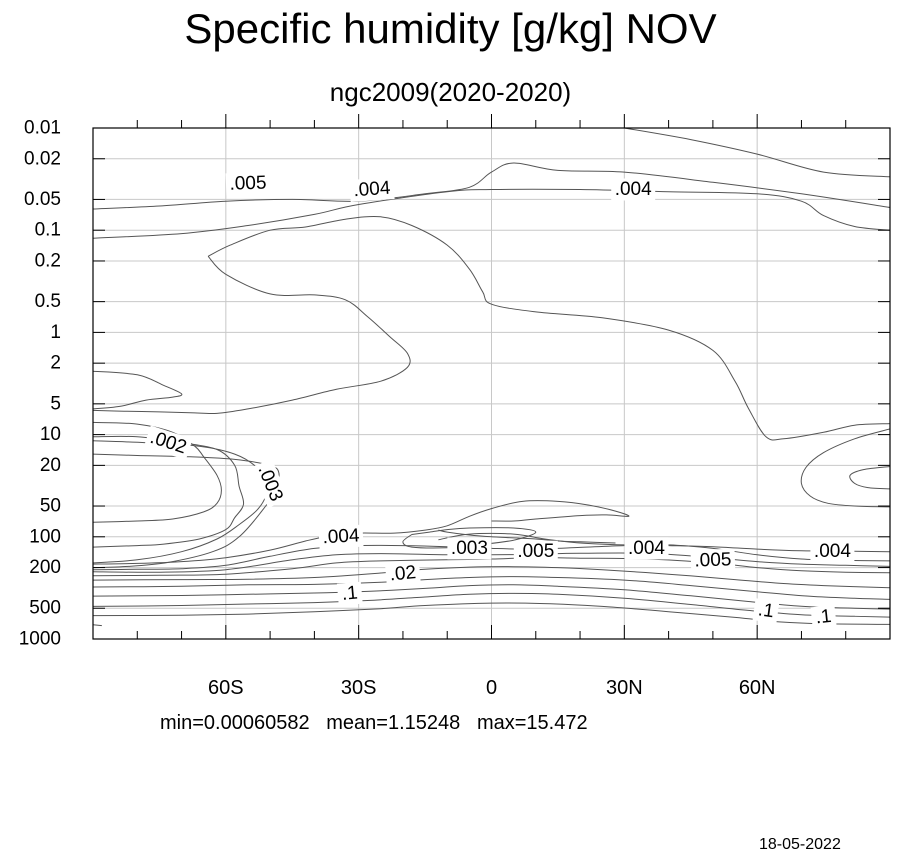 Image resolution: width=901 pixels, height=861 pixels. Describe the element at coordinates (42, 199) in the screenshot. I see `y-tick-label: 0.05` at that location.